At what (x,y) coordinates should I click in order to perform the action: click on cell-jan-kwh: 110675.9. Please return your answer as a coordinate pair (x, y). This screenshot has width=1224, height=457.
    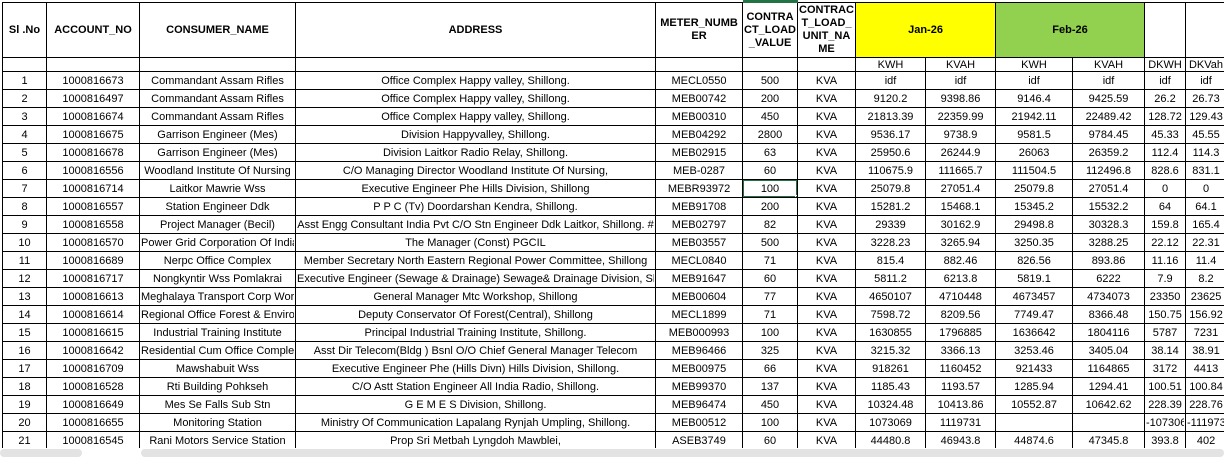
    Looking at the image, I should click on (890, 170).